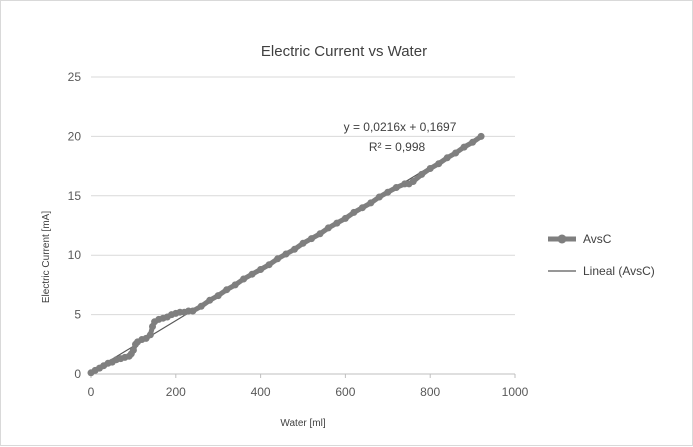 This screenshot has height=447, width=693. Describe the element at coordinates (619, 271) in the screenshot. I see `legend-label-trendline: Lineal (AvsC)` at that location.